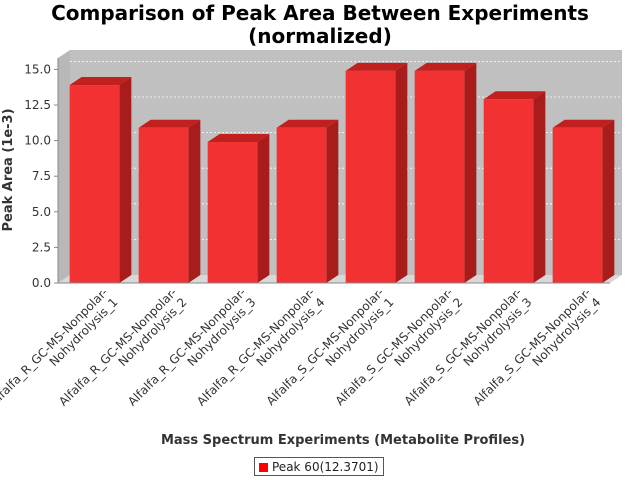 The width and height of the screenshot is (640, 480). Describe the element at coordinates (330, 351) in the screenshot. I see `x-category-label: Alfalfa_S_GC-MS-Nonpolar-Nohydrolysis_1` at that location.